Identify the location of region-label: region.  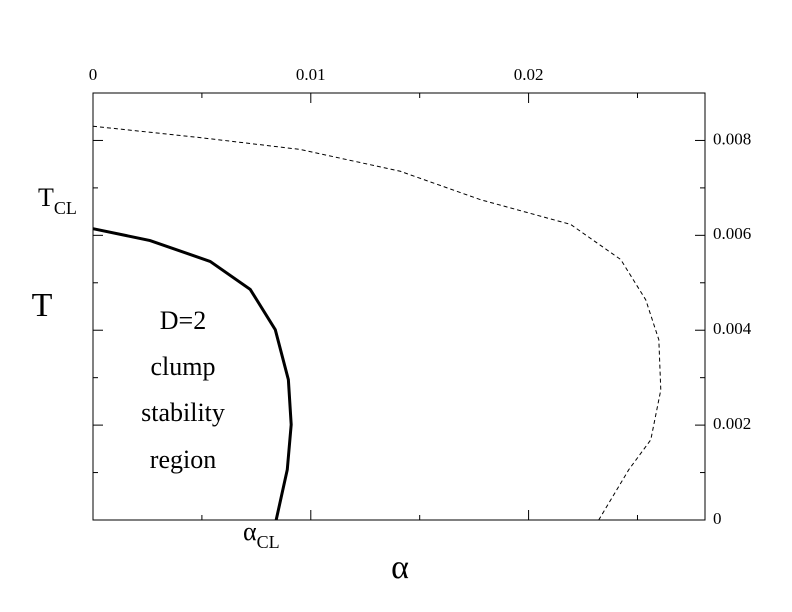
(183, 459).